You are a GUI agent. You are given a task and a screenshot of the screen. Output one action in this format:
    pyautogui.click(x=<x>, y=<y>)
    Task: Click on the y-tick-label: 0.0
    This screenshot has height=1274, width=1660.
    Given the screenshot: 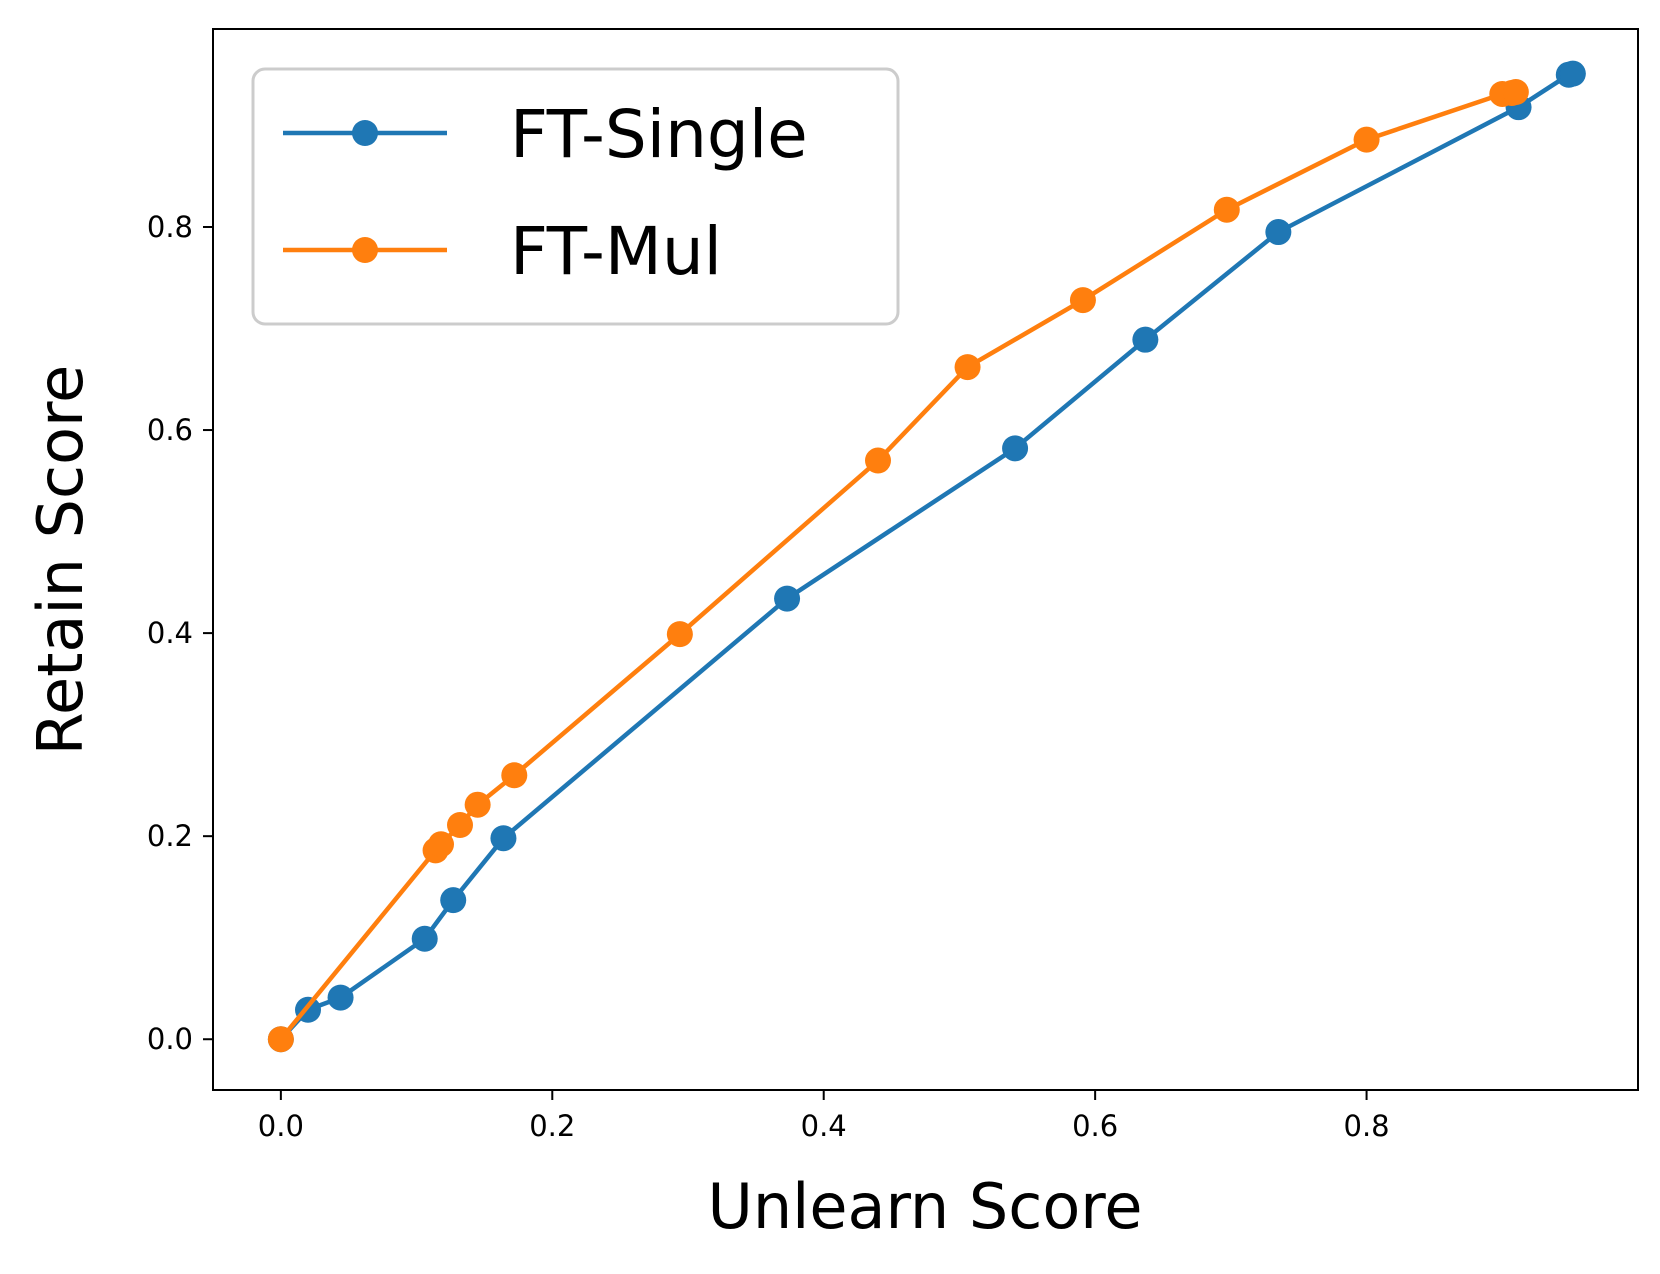 What is the action you would take?
    pyautogui.click(x=170, y=1039)
    